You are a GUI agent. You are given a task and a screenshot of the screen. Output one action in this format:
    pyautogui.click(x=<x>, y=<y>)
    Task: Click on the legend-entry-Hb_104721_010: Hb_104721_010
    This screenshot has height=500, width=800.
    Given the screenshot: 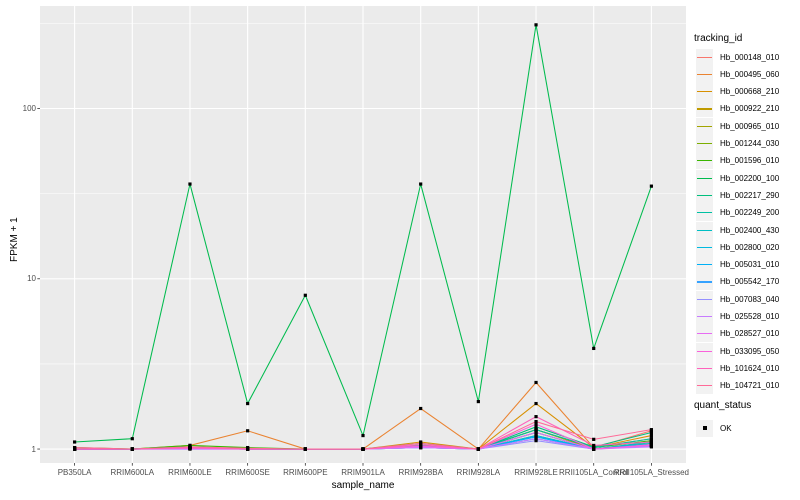 What is the action you would take?
    pyautogui.click(x=737, y=386)
    